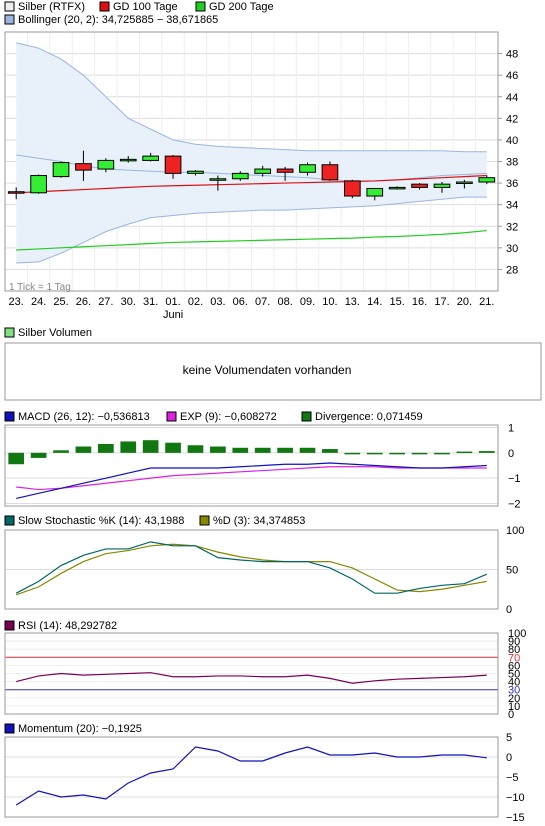 The width and height of the screenshot is (545, 826). I want to click on bollinger-lower-line, so click(251, 230).